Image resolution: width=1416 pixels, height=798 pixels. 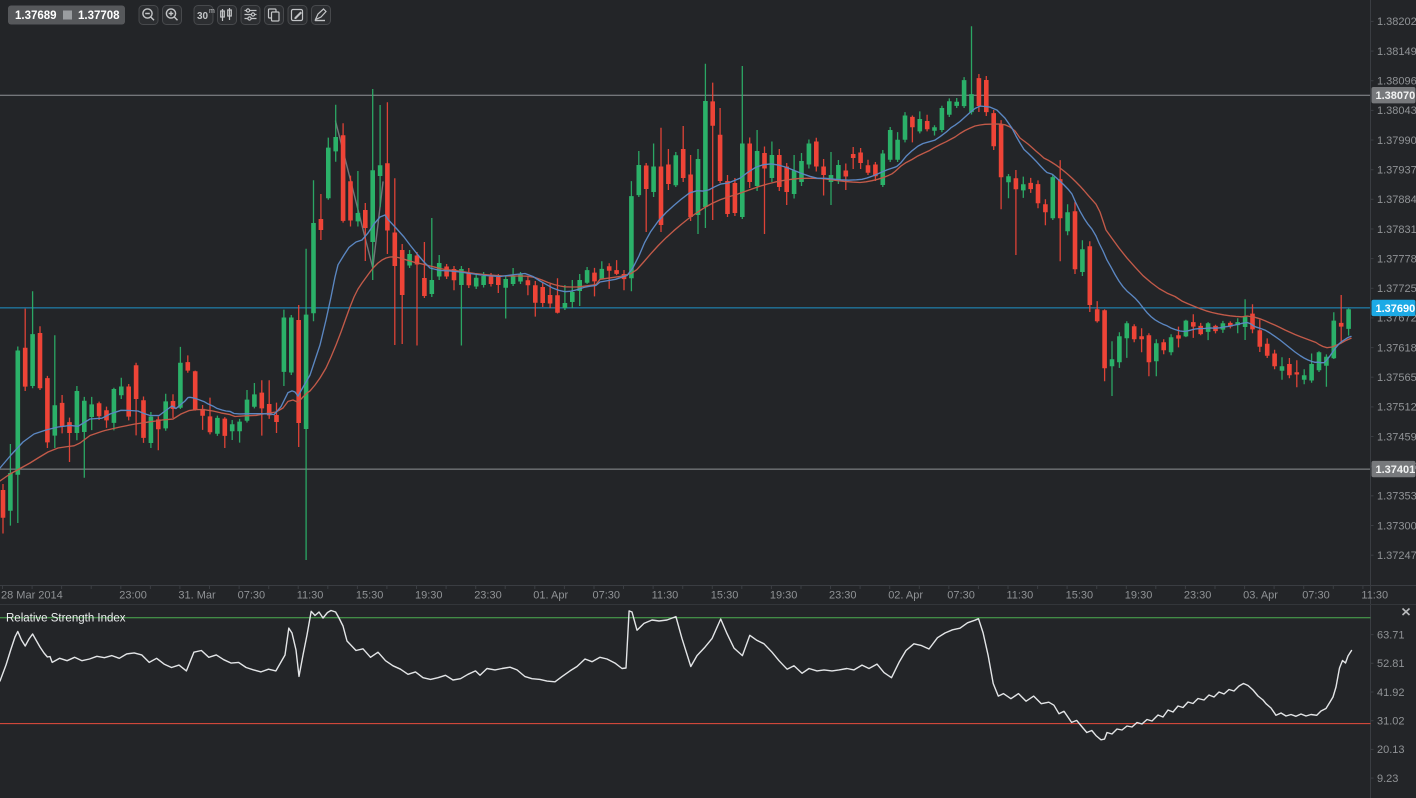 What do you see at coordinates (1391, 693) in the screenshot?
I see `svg-text: 41.92` at bounding box center [1391, 693].